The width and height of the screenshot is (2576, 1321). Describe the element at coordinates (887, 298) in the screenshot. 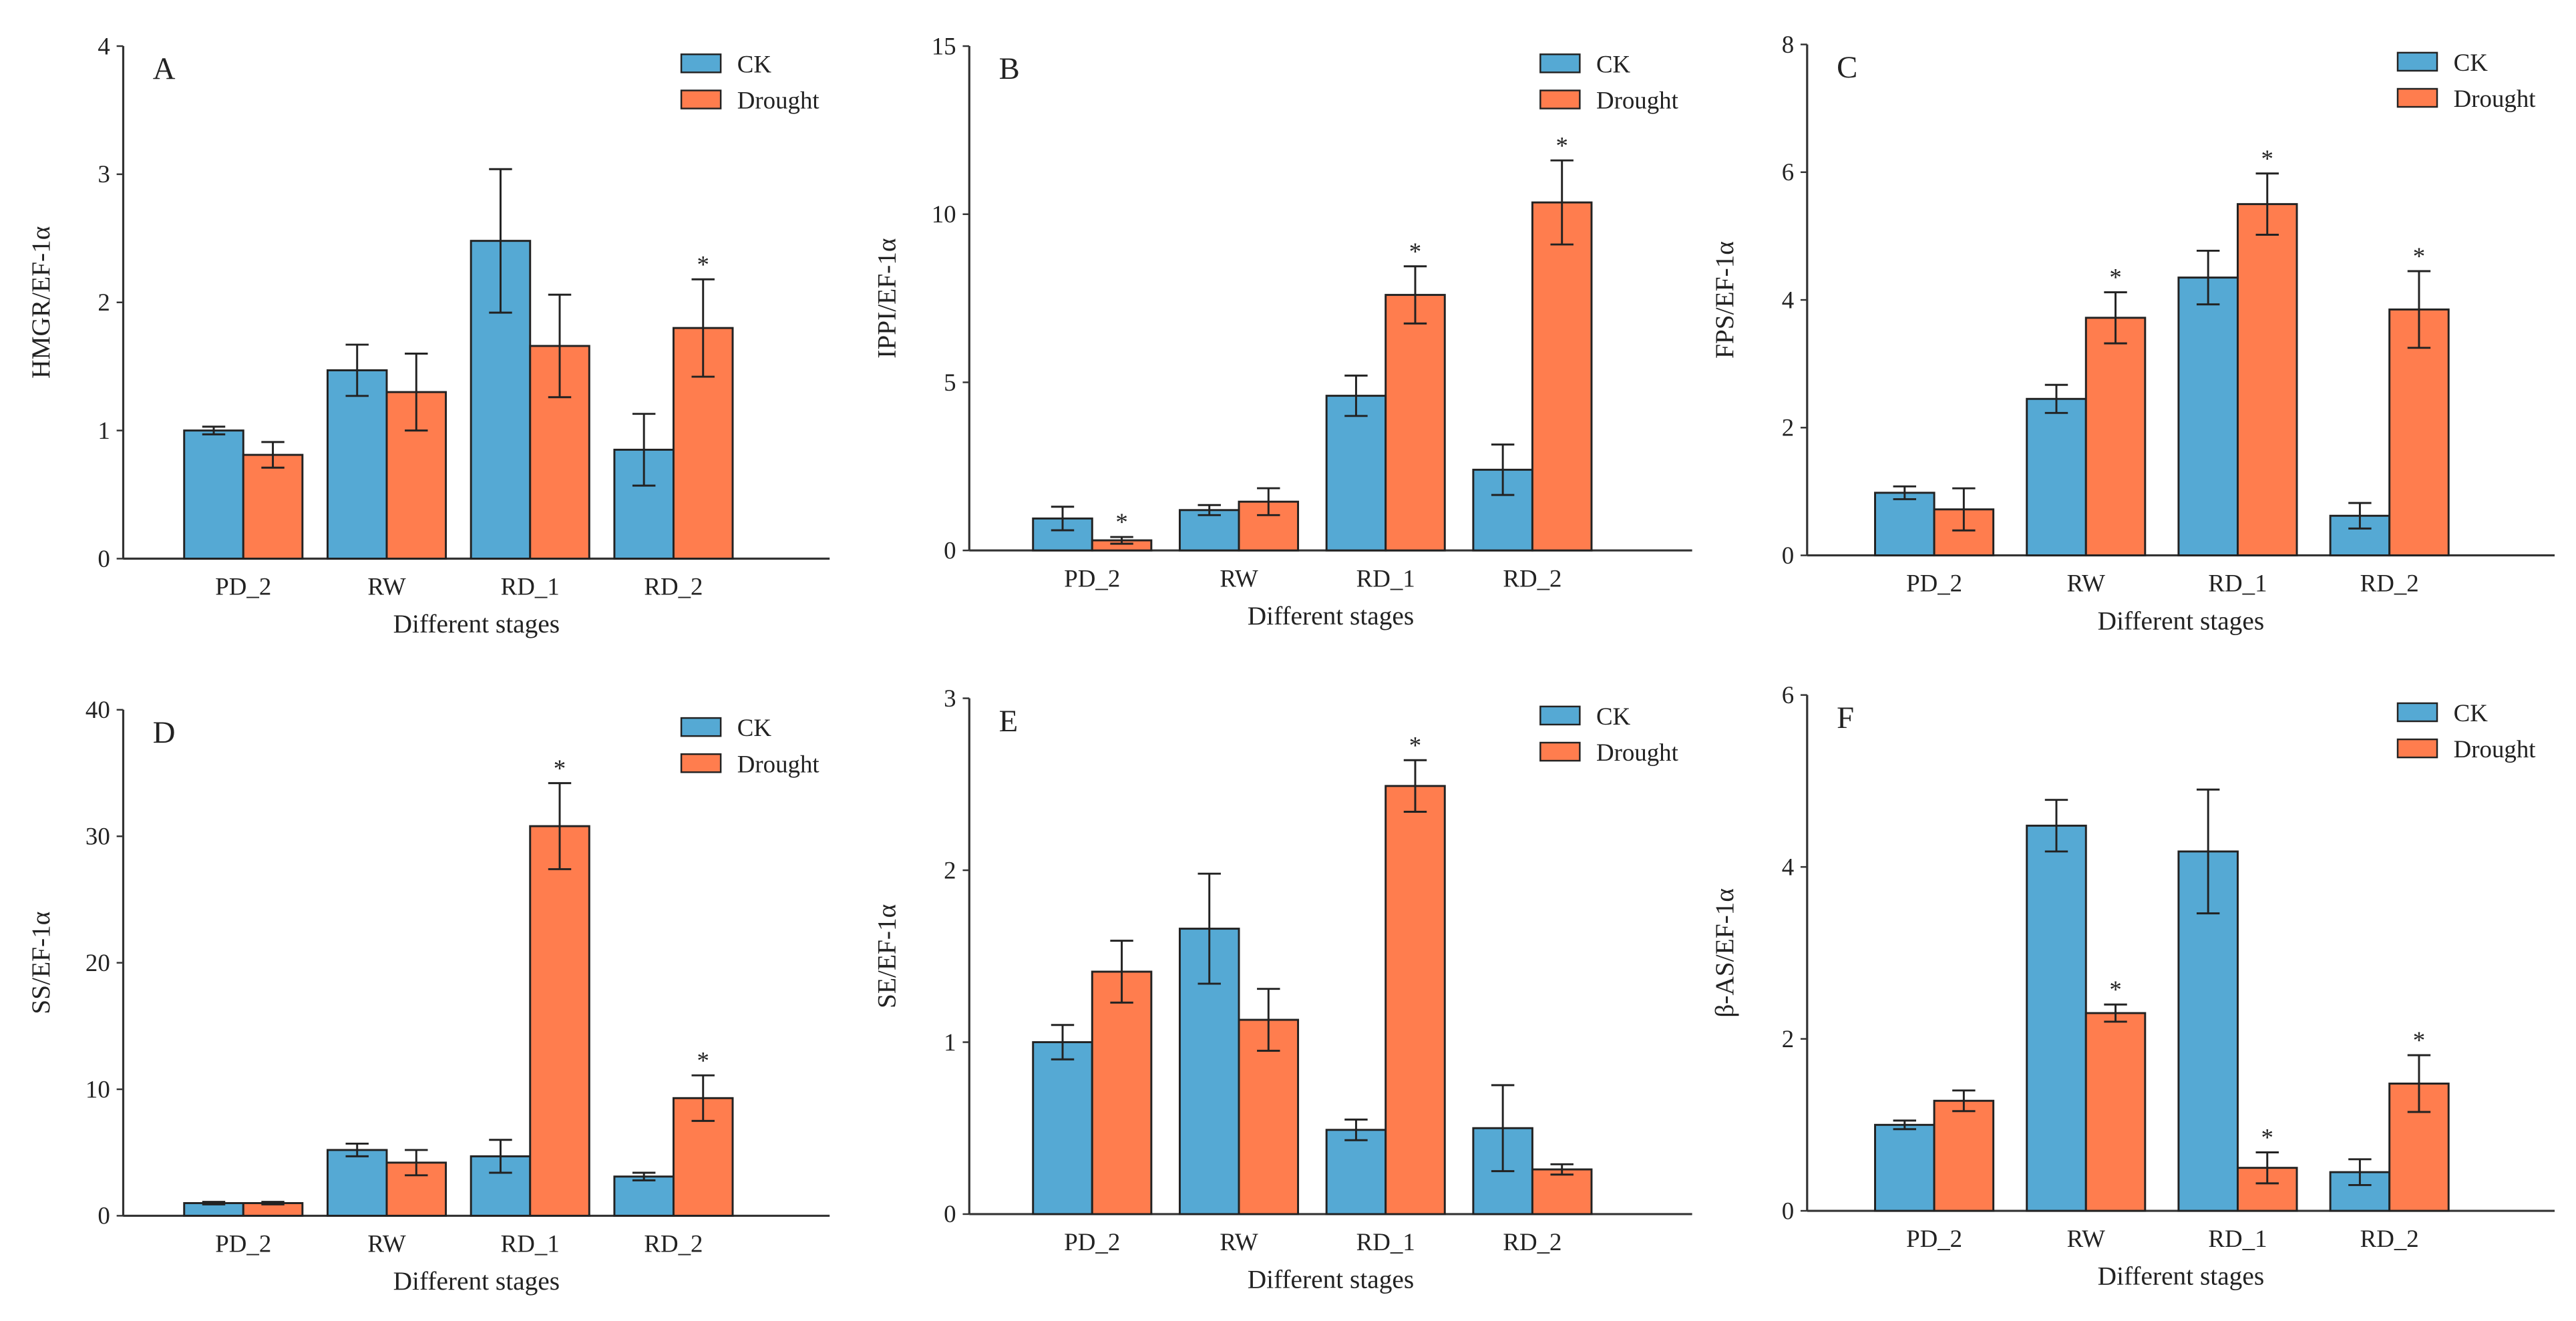

I see `y-axis-label: IPPI/EF-1α` at that location.